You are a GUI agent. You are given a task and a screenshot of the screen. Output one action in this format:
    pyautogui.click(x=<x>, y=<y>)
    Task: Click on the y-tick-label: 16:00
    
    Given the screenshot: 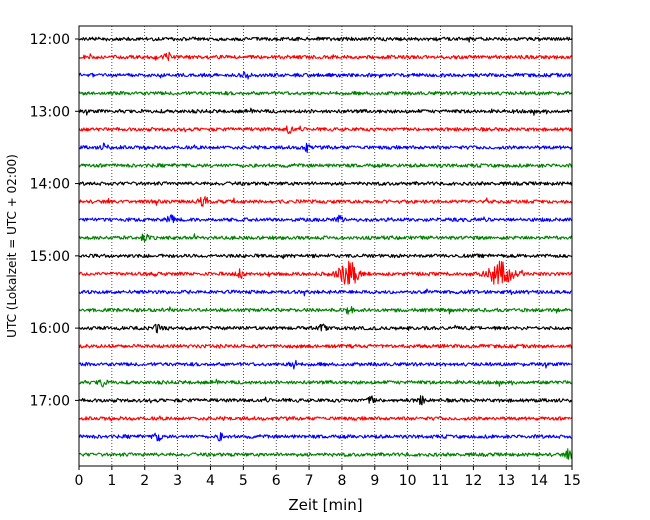 What is the action you would take?
    pyautogui.click(x=50, y=329)
    